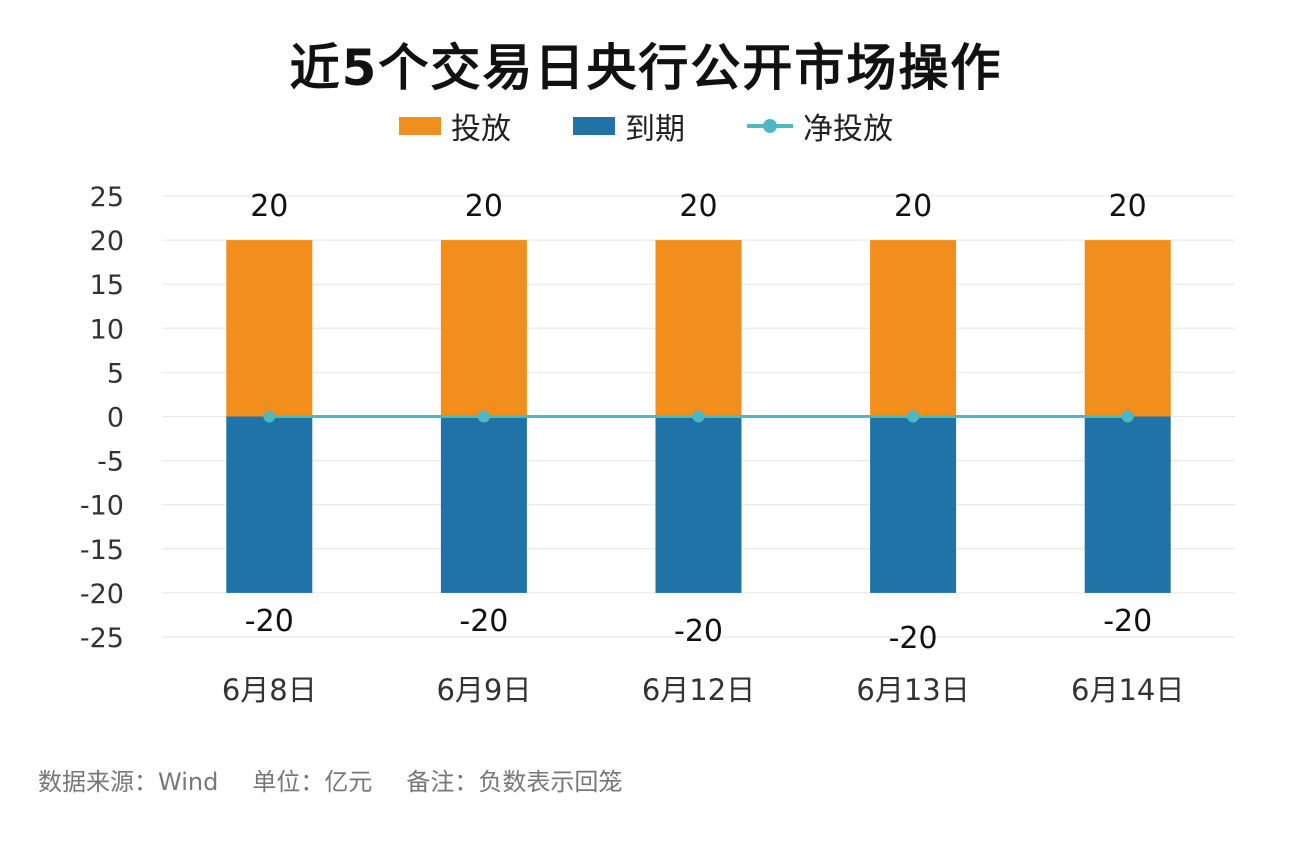  What do you see at coordinates (107, 329) in the screenshot?
I see `y-tick-label: 10` at bounding box center [107, 329].